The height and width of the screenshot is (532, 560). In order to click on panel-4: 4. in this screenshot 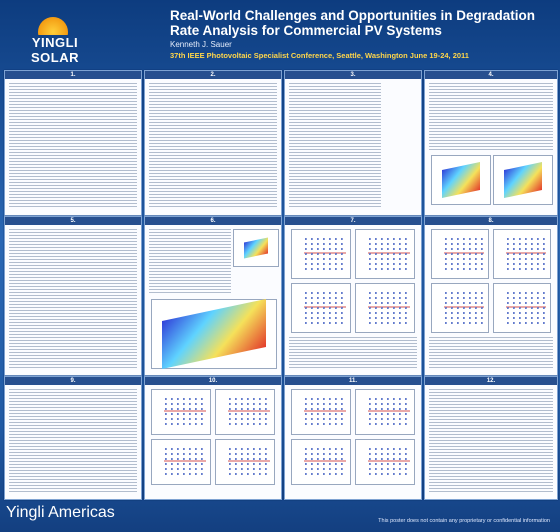, I will do `click(491, 143)`.